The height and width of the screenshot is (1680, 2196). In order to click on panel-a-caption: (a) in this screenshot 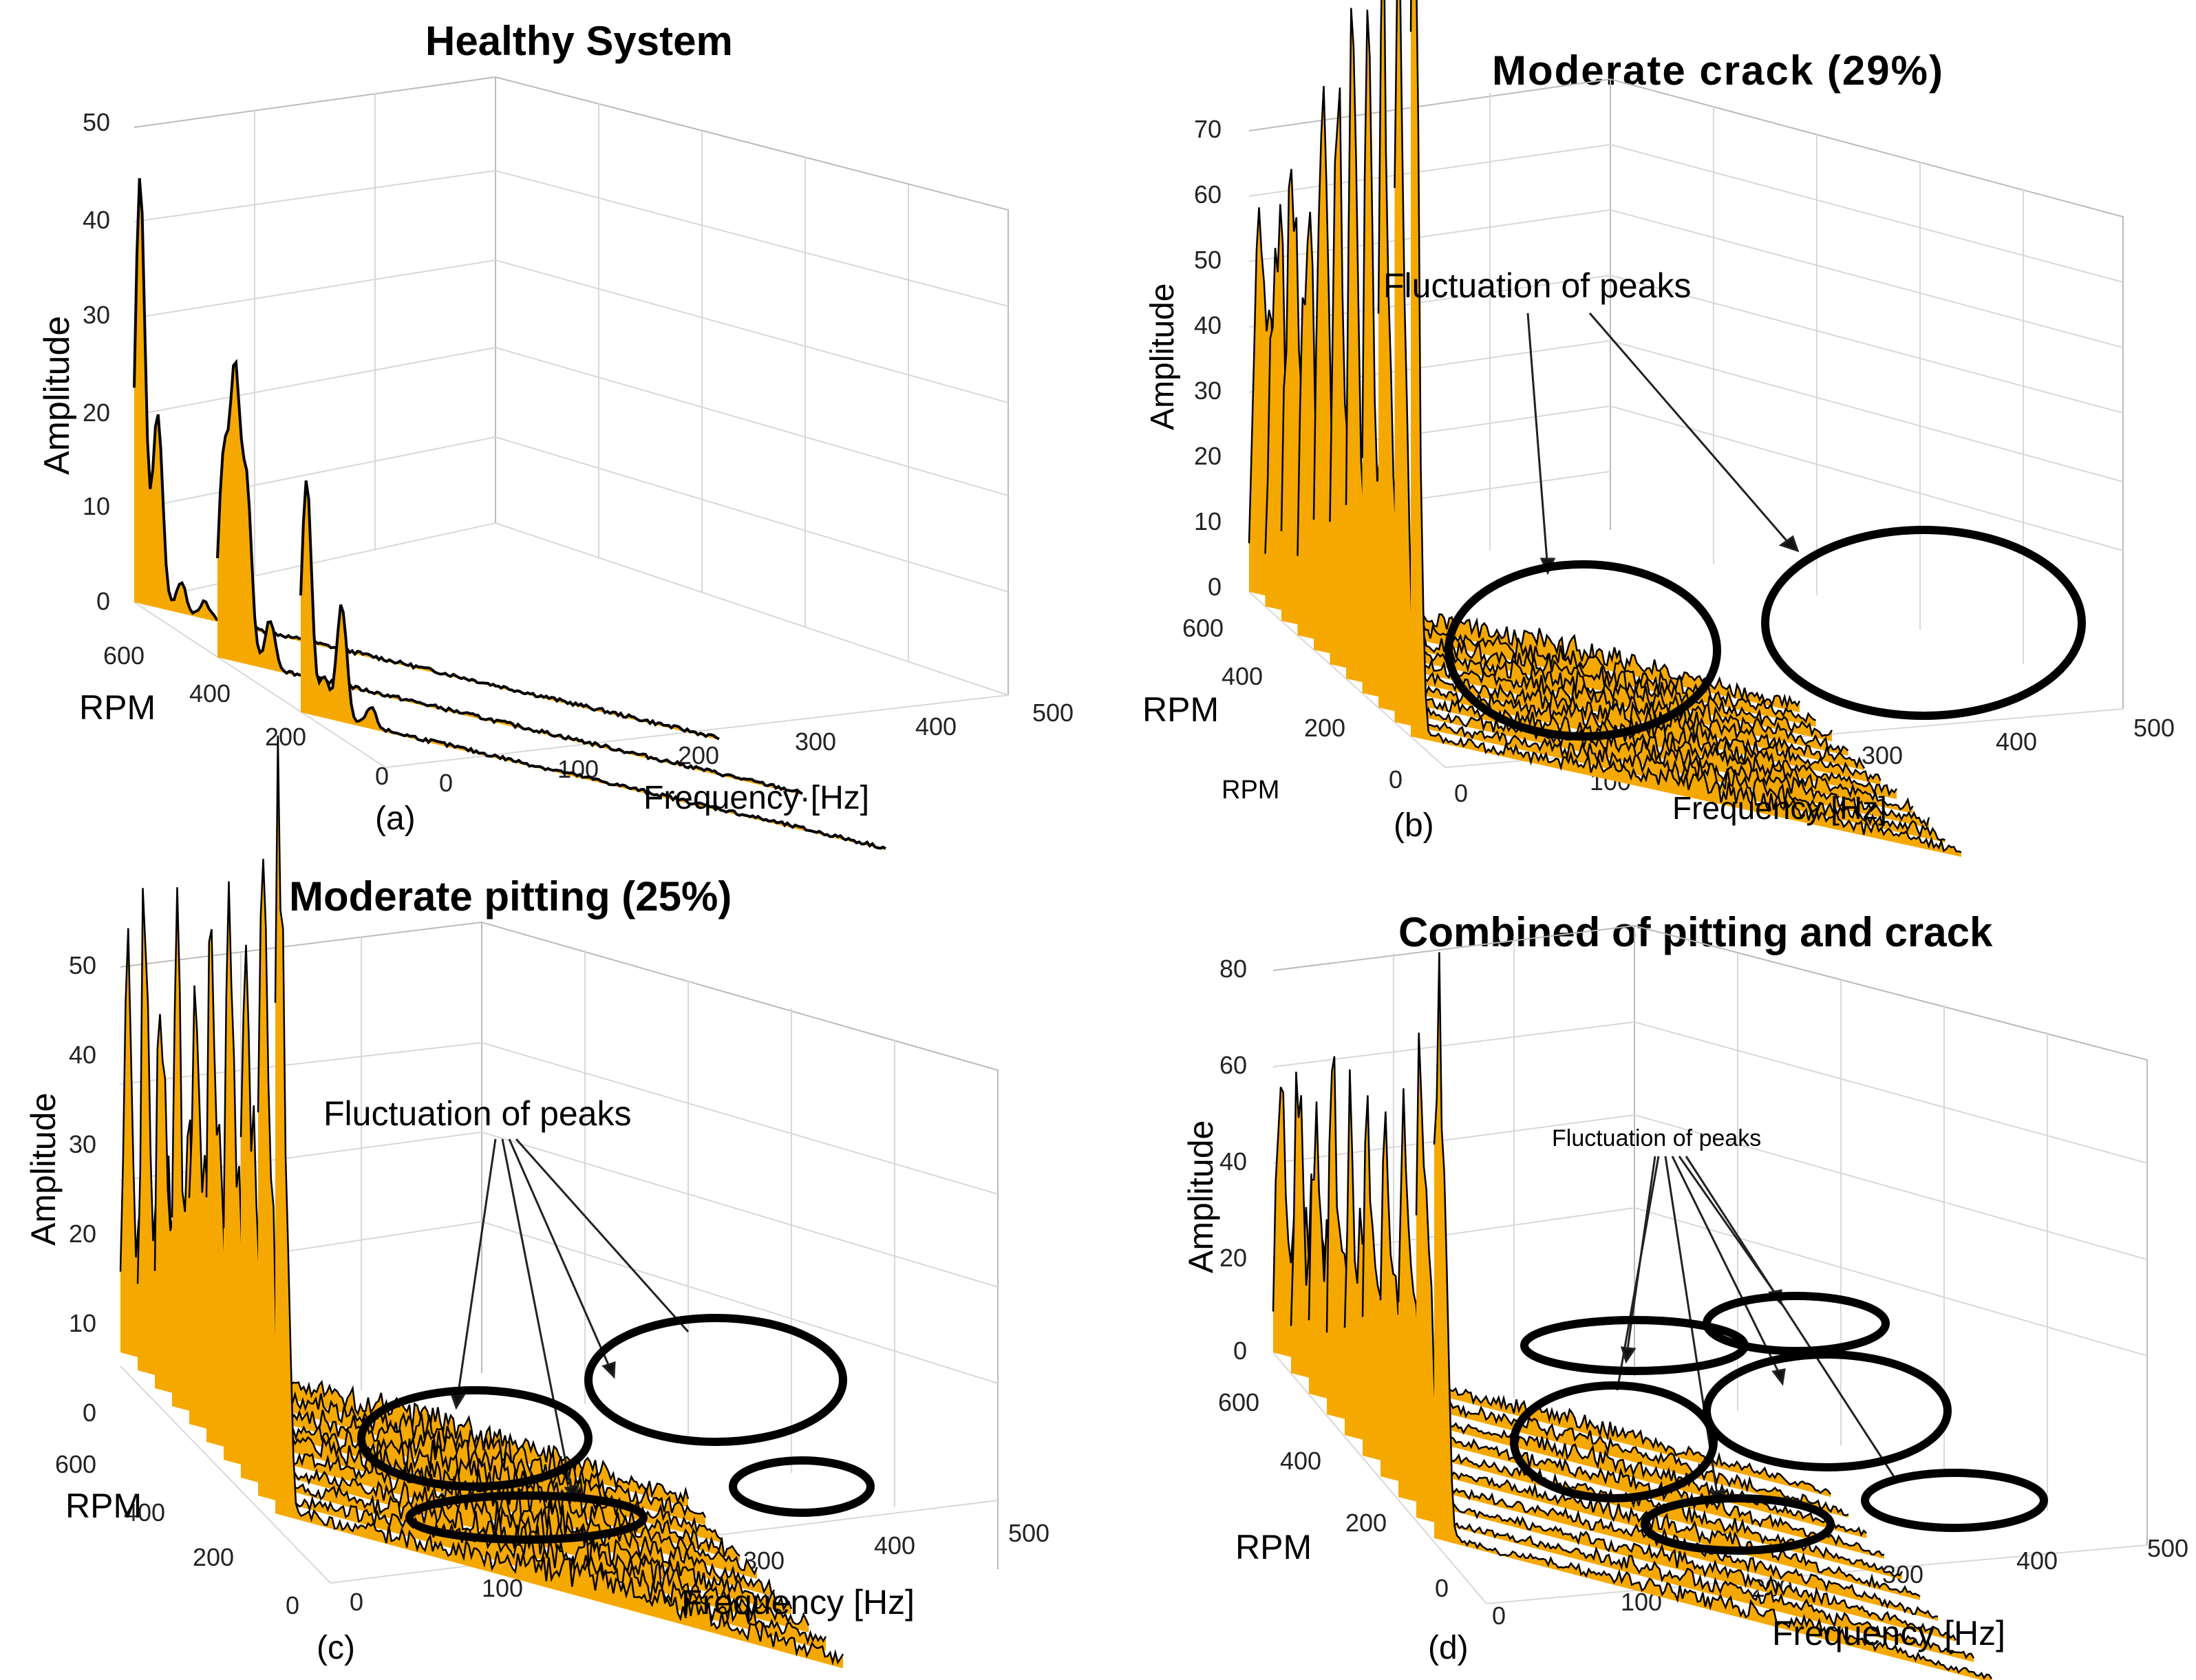, I will do `click(395, 819)`.